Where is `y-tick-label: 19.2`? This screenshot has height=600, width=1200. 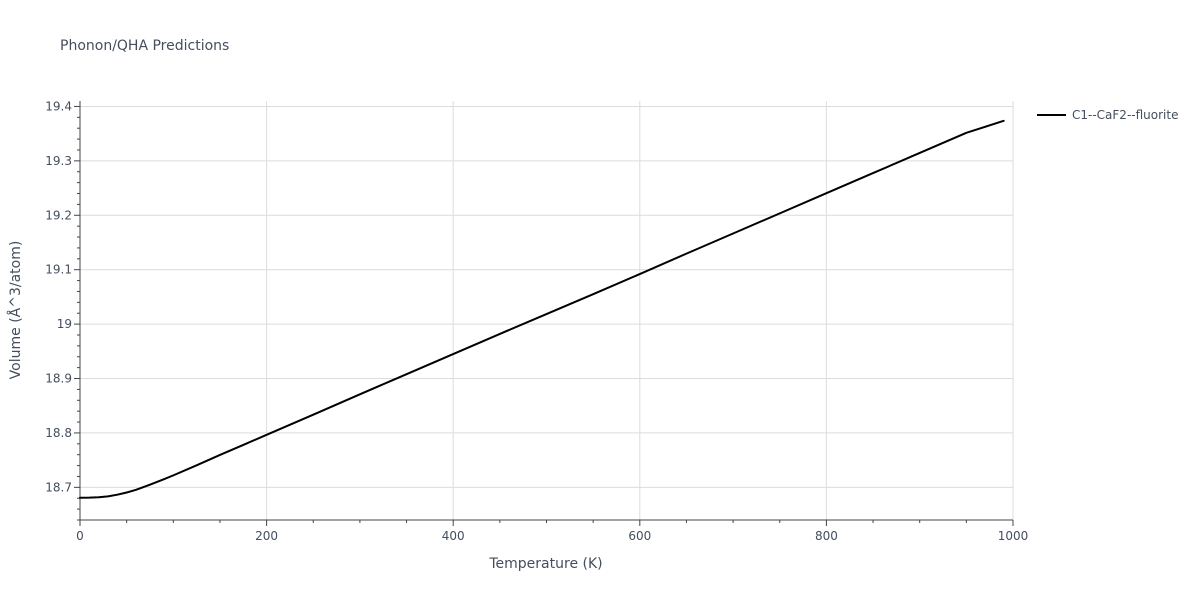 y-tick-label: 19.2 is located at coordinates (58, 215).